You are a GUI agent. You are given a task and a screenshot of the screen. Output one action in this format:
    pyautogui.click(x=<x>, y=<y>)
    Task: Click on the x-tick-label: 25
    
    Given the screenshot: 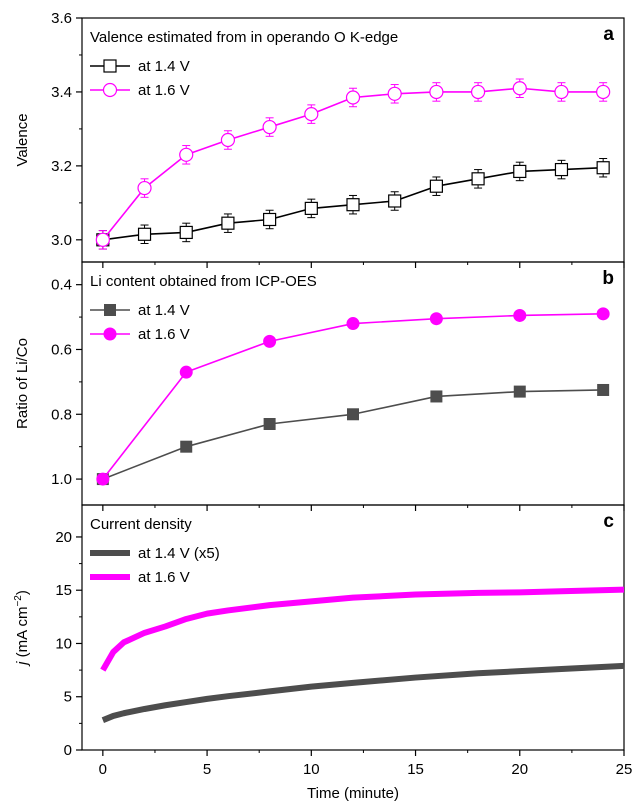 What is the action you would take?
    pyautogui.click(x=624, y=769)
    